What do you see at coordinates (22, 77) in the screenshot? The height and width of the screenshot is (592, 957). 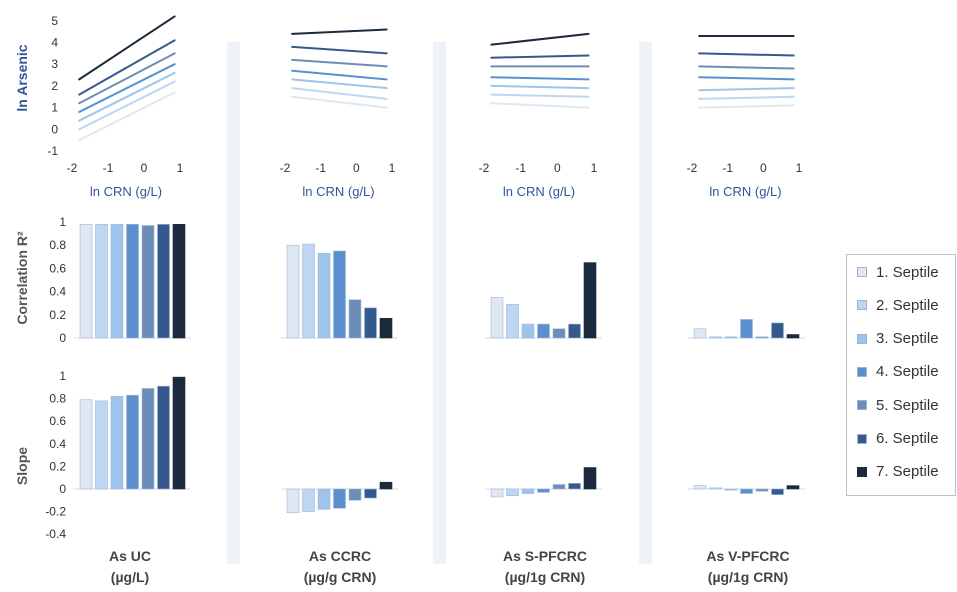 I see `top-y-title: ln Arsenic` at bounding box center [22, 77].